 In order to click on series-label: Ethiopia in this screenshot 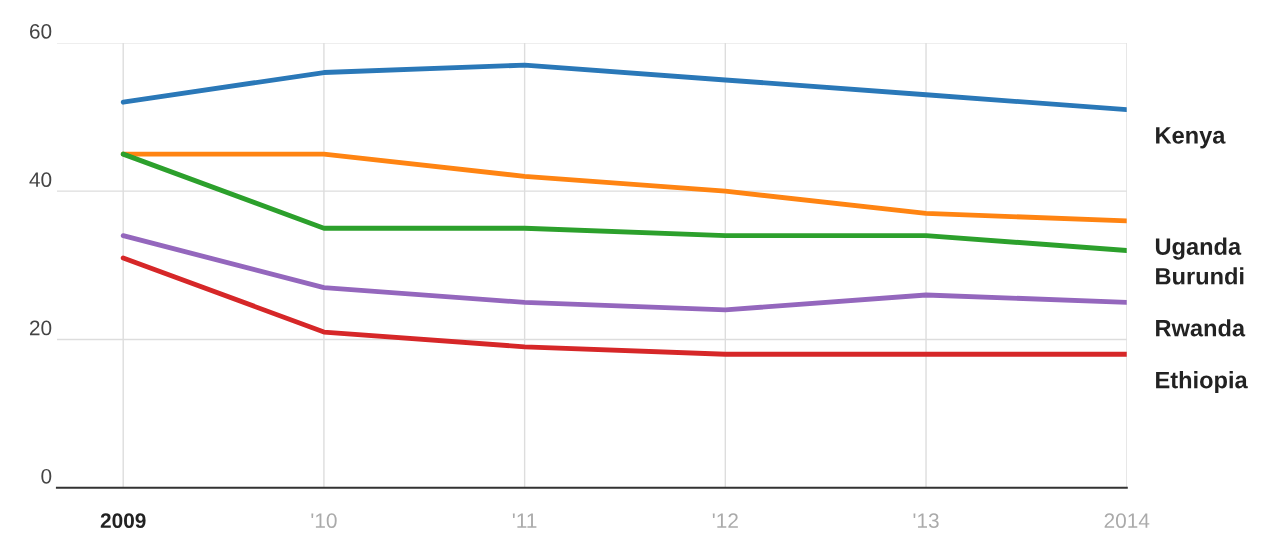, I will do `click(1202, 382)`.